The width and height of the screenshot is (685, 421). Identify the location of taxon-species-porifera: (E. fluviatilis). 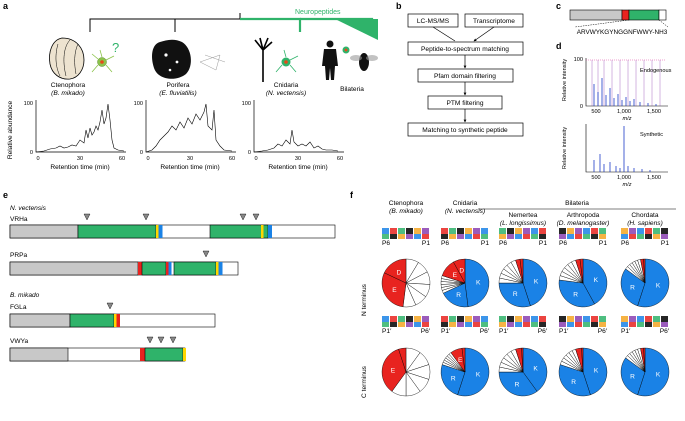
(177, 93).